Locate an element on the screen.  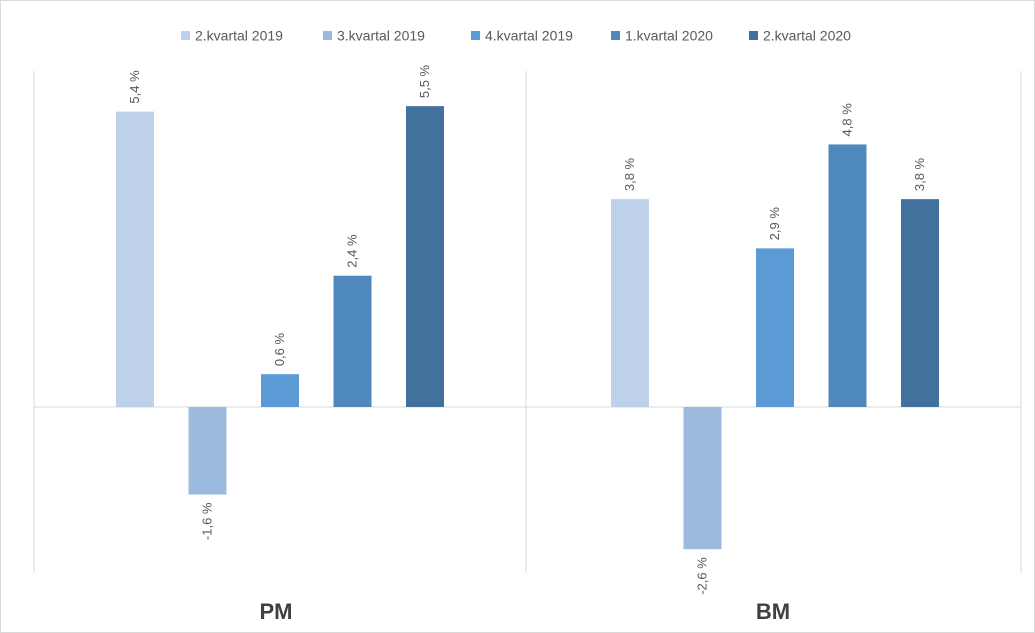
category-label-bm: BM is located at coordinates (773, 611).